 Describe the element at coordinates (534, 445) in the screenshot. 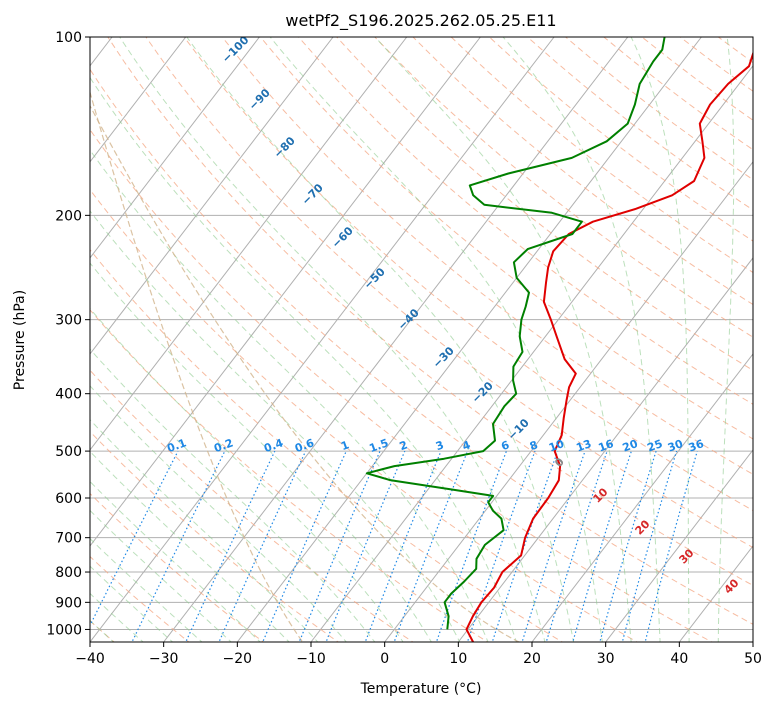

I see `mixing-ratio-label: 8` at that location.